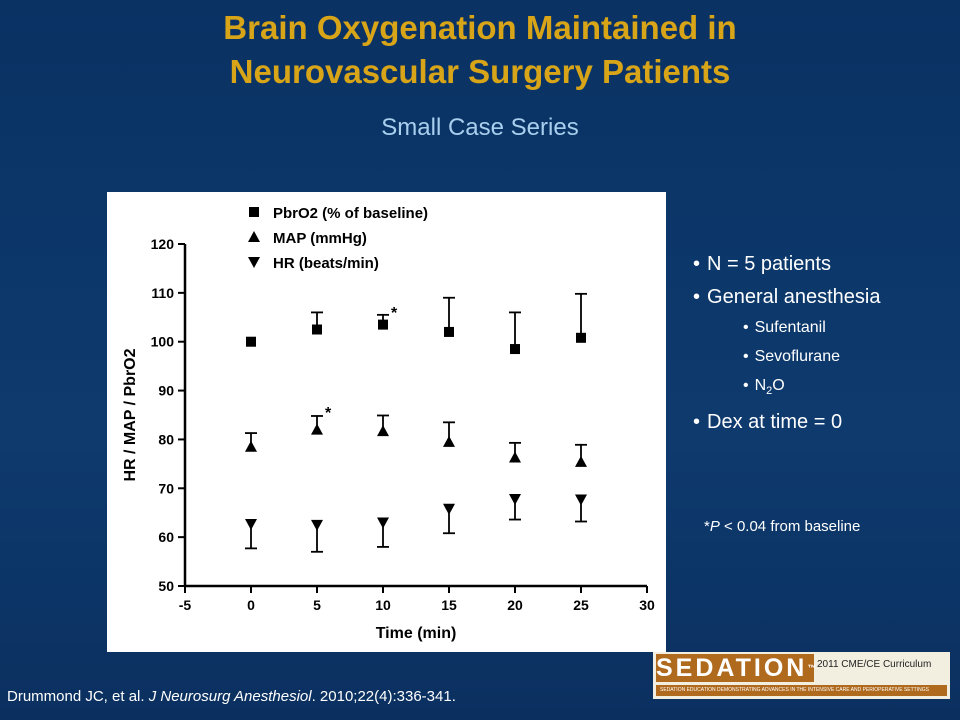 The height and width of the screenshot is (720, 960). I want to click on logo-curriculum: 2011 CME/CE Curriculum, so click(874, 664).